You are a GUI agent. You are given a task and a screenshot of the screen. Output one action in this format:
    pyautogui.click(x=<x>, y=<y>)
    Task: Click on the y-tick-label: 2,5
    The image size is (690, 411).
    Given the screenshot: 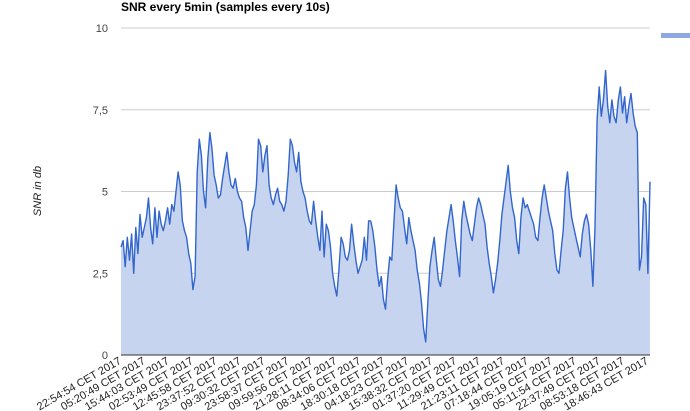 What is the action you would take?
    pyautogui.click(x=100, y=274)
    